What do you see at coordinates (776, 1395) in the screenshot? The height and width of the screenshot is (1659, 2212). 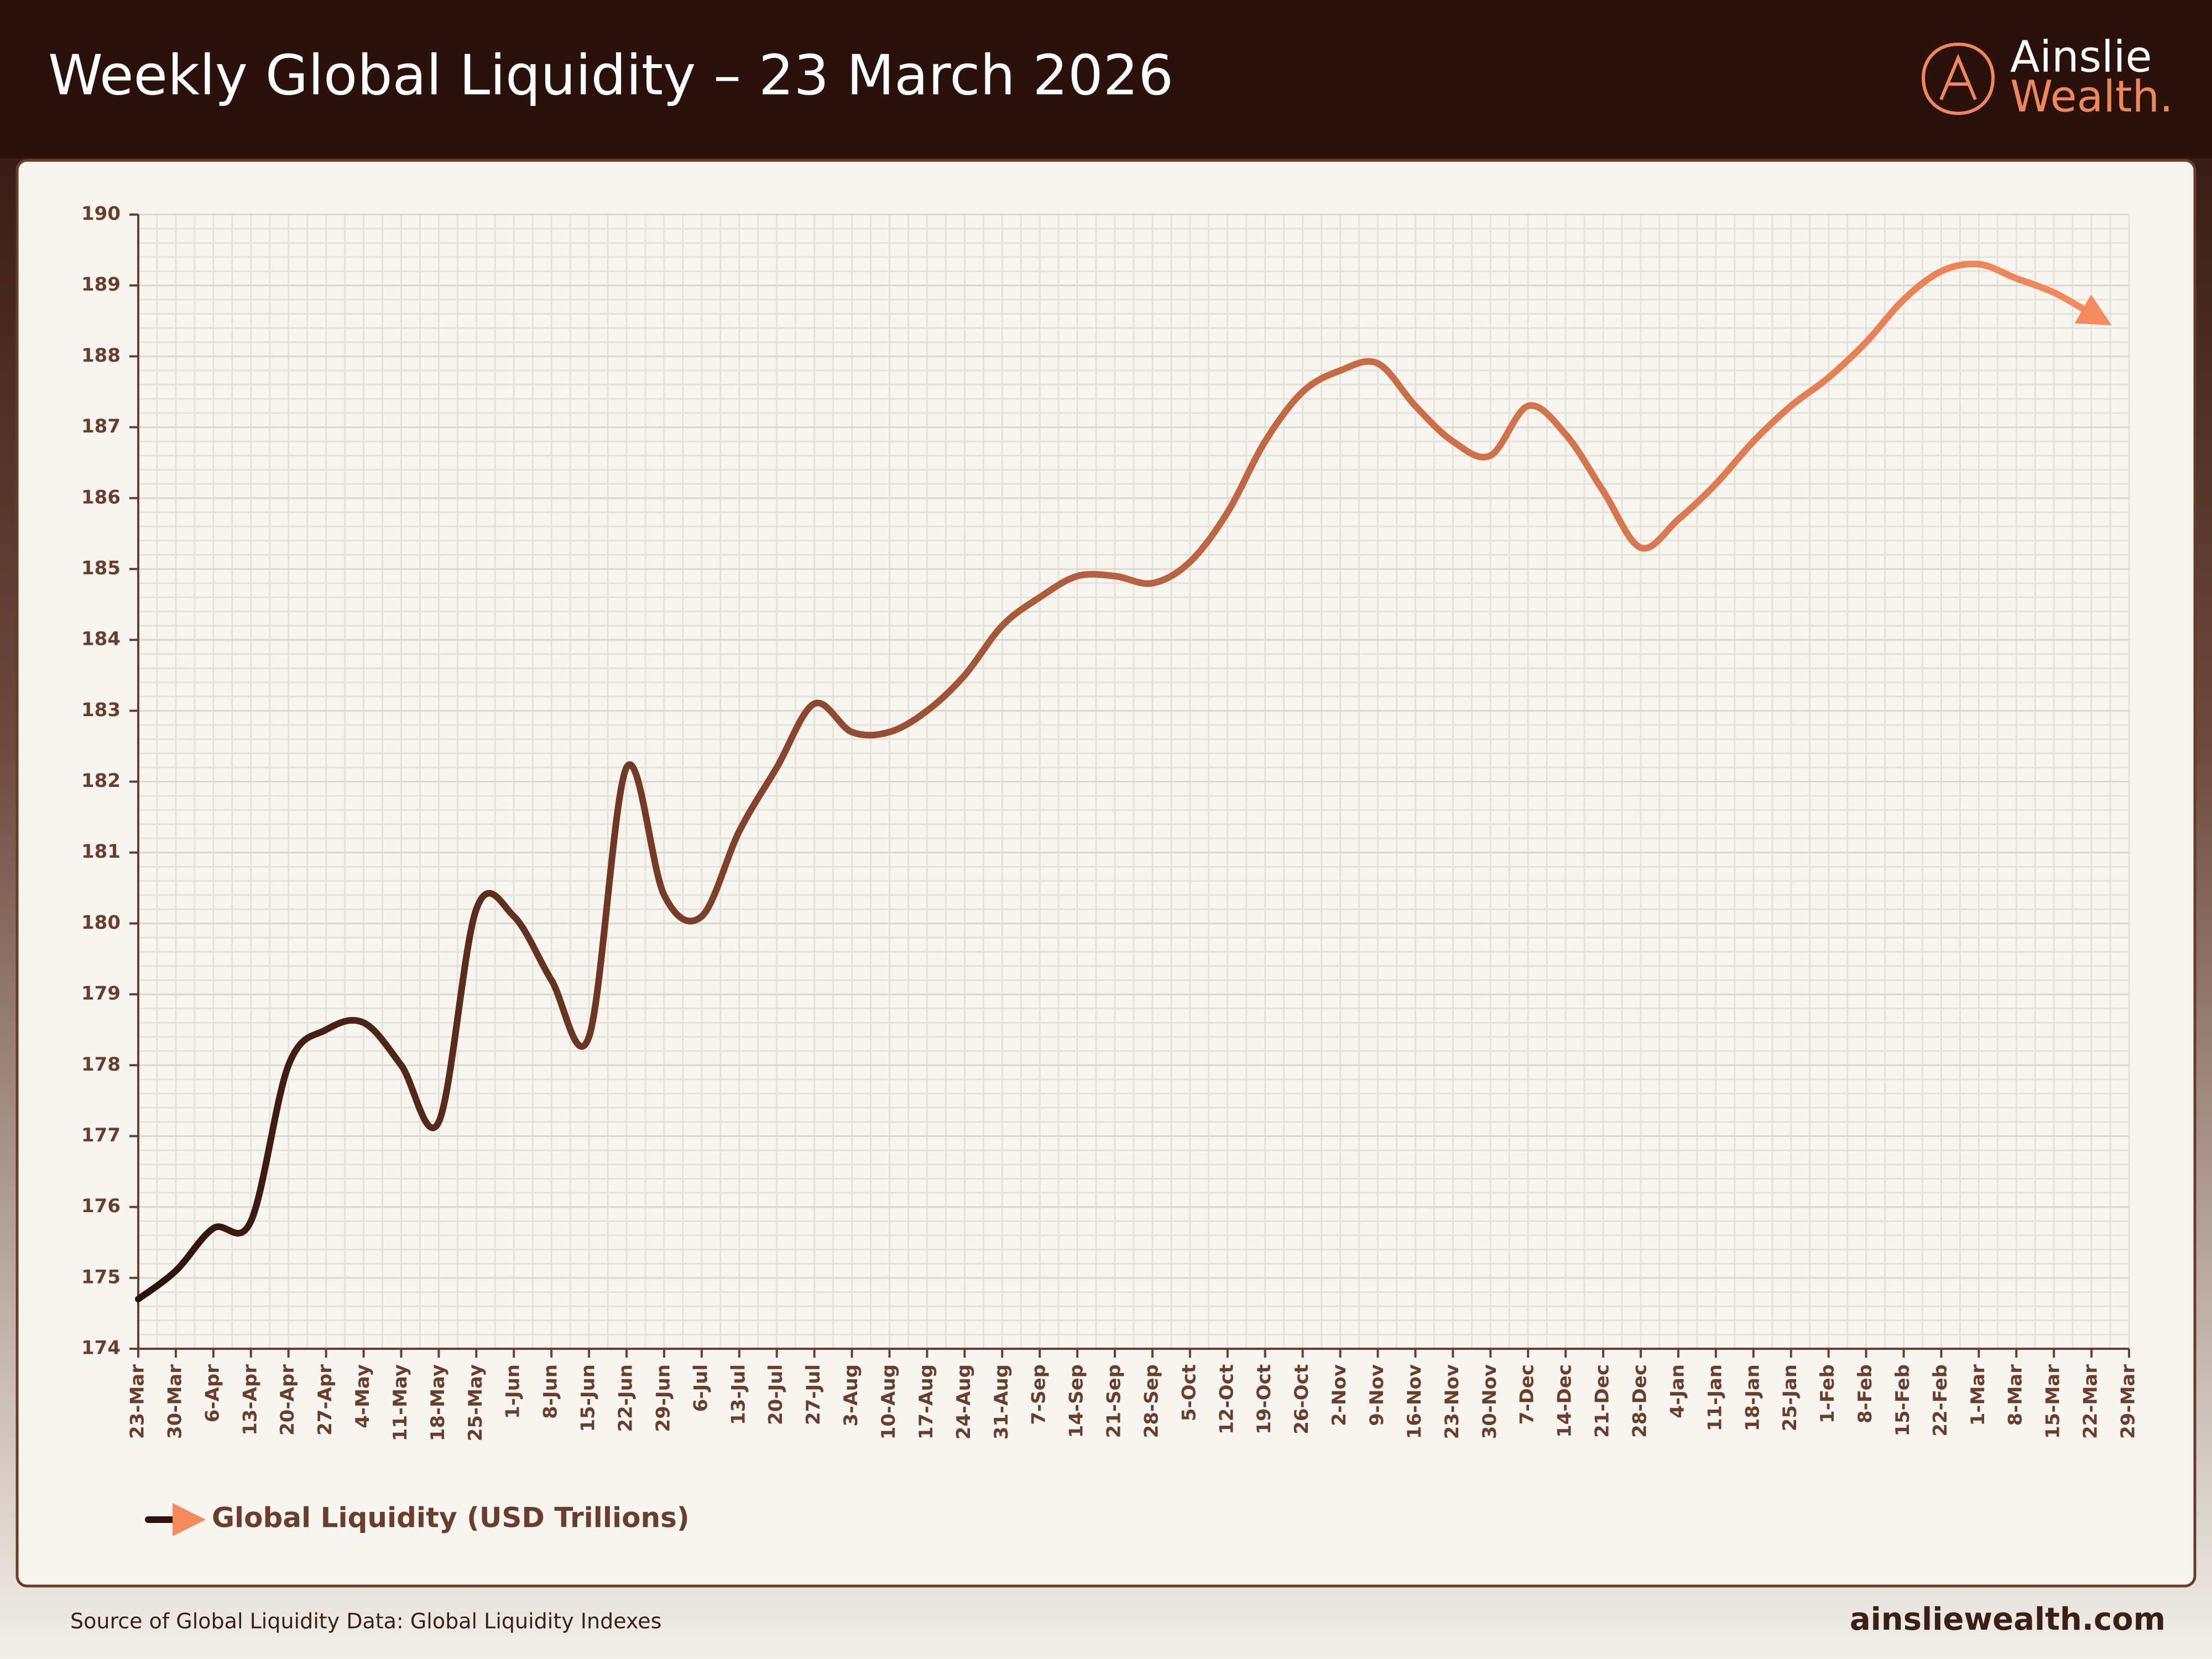 I see `x-tick-label: 20-Jul` at bounding box center [776, 1395].